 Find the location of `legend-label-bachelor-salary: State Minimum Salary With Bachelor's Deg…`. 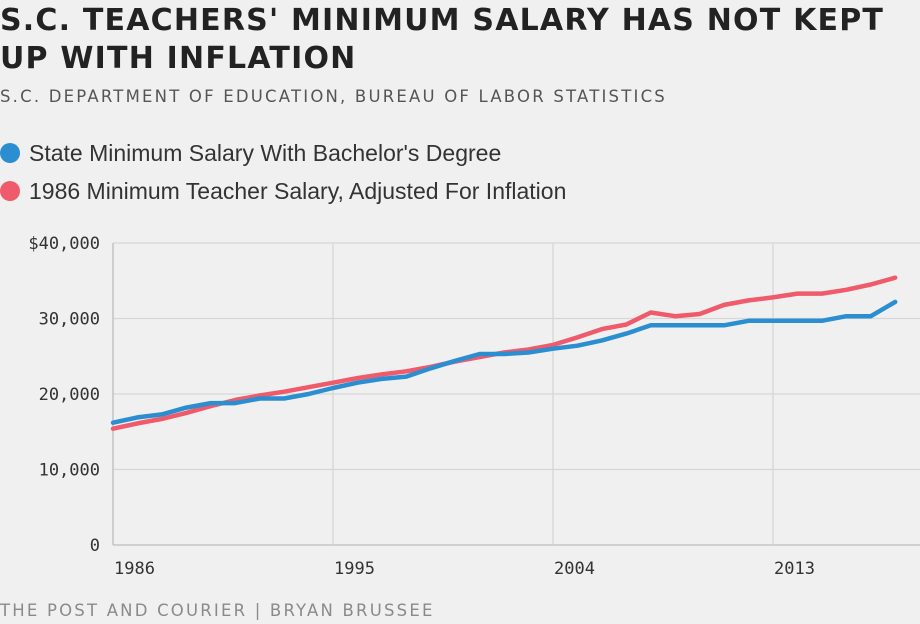

legend-label-bachelor-salary: State Minimum Salary With Bachelor's Deg… is located at coordinates (265, 152).